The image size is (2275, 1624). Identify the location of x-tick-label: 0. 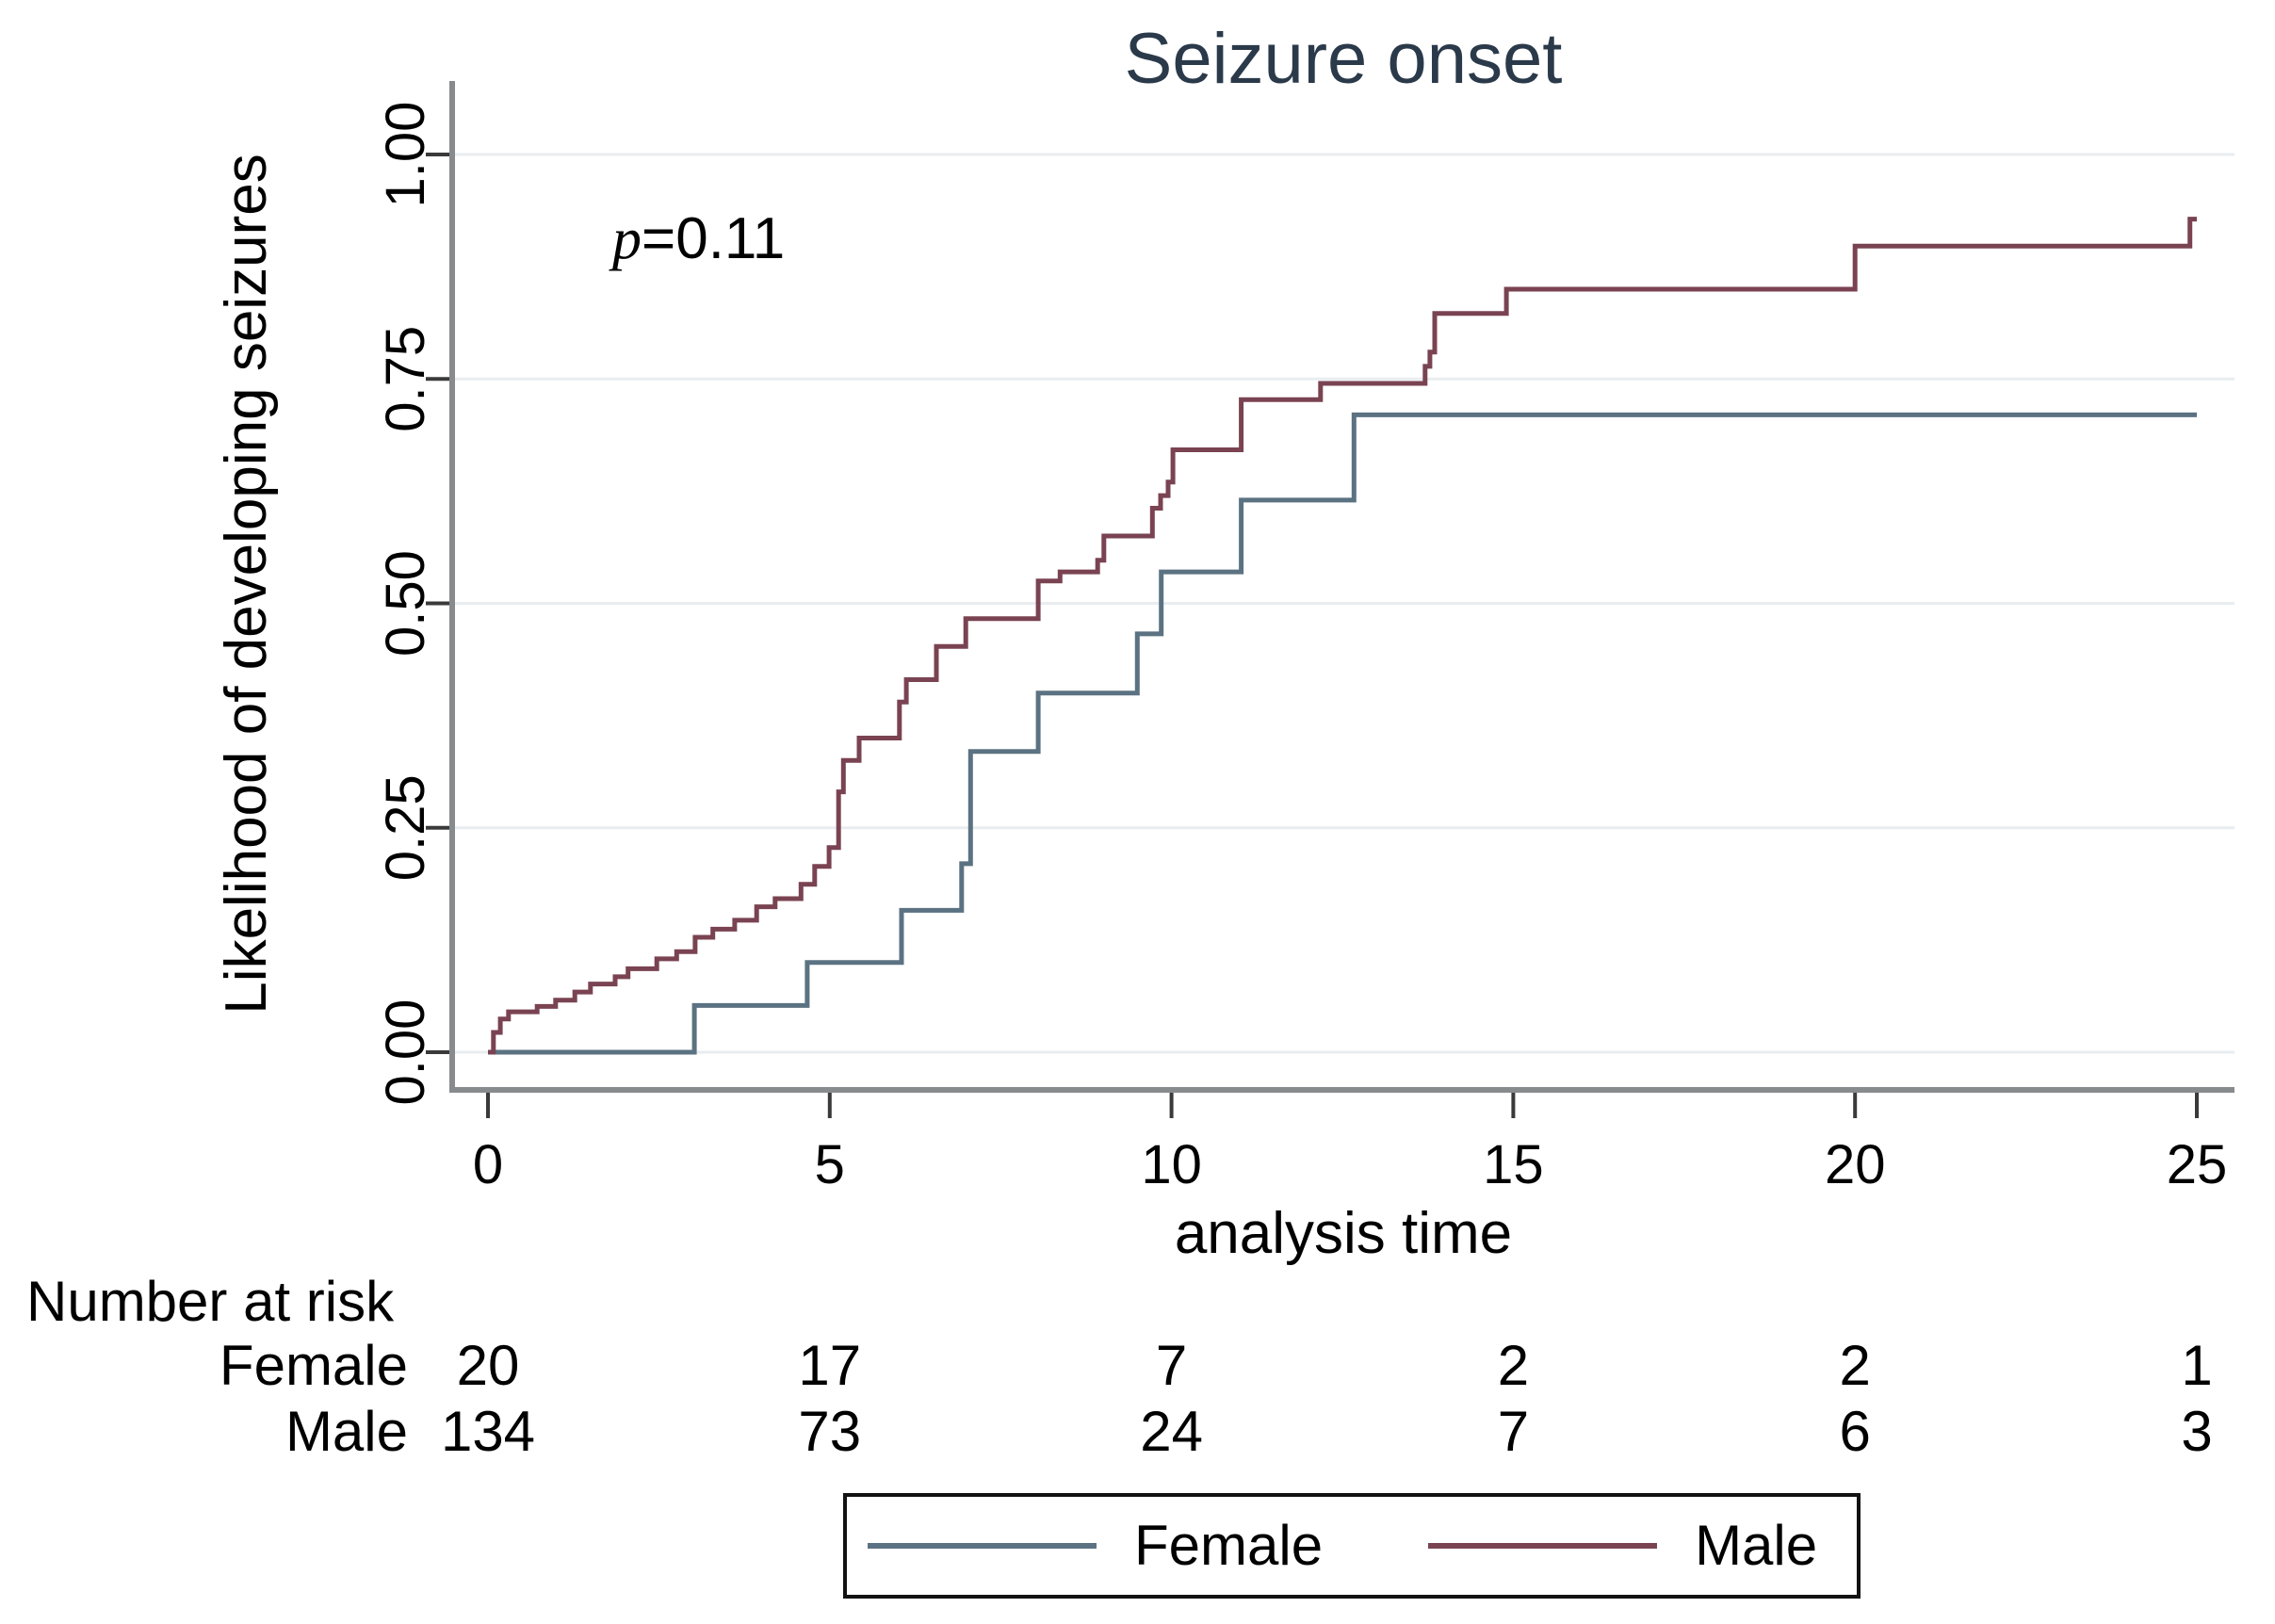
(488, 1164).